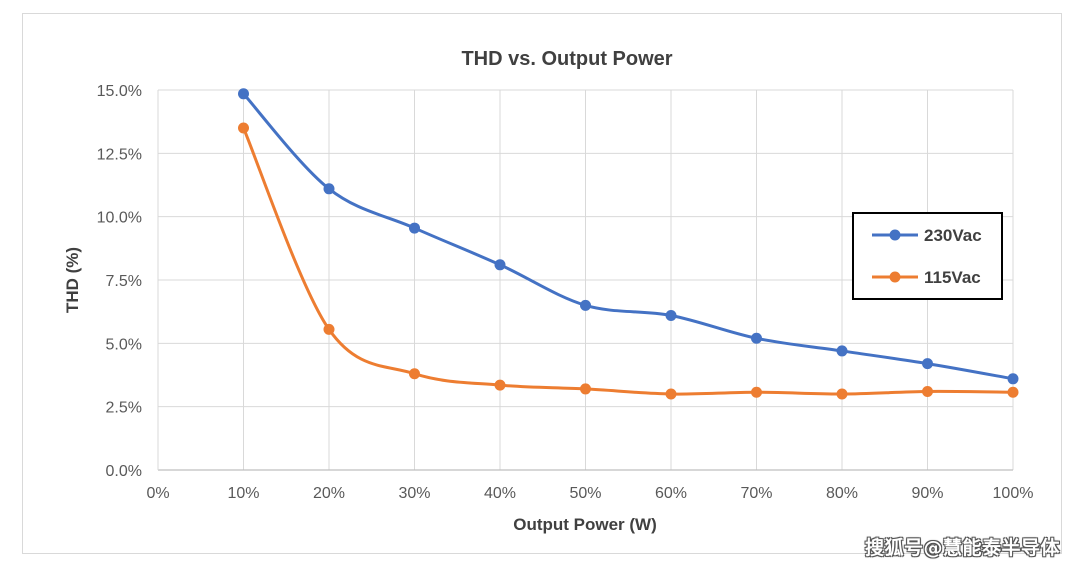  What do you see at coordinates (962, 548) in the screenshot?
I see `watermark: 搜狐号@慧能泰半导体` at bounding box center [962, 548].